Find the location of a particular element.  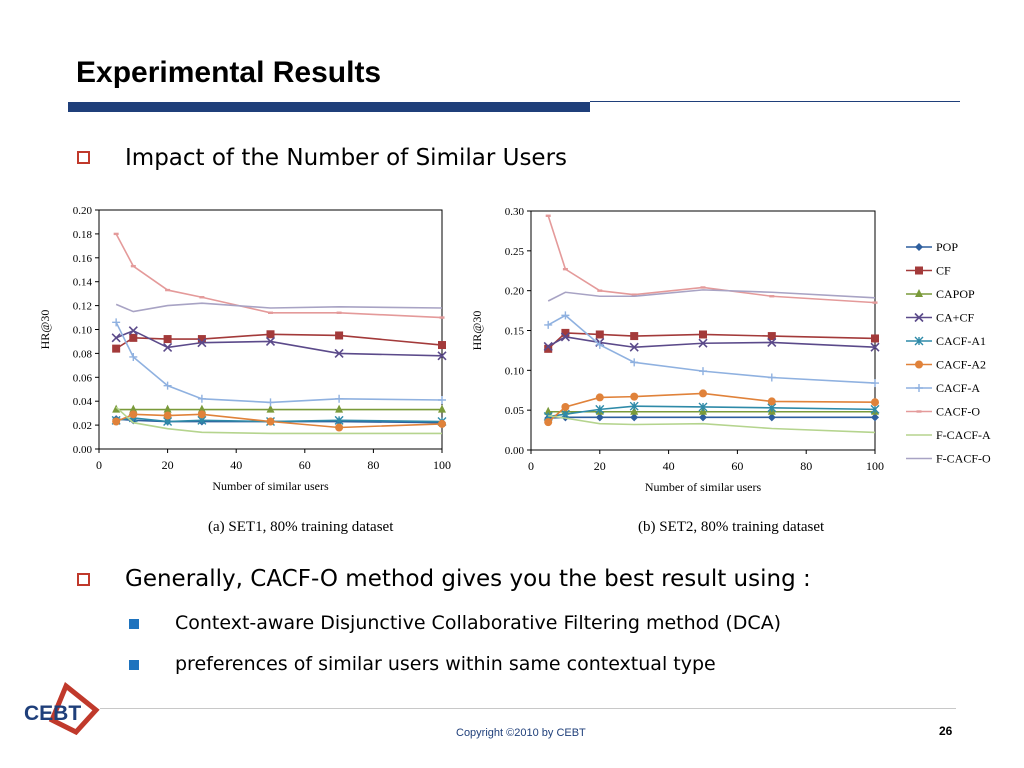

series-cacf-o is located at coordinates (279, 275).